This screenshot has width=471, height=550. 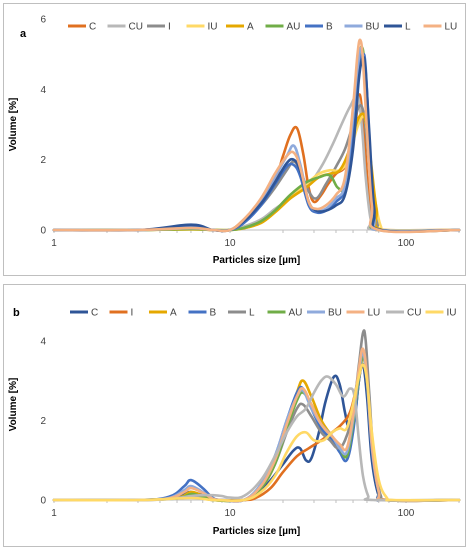 What do you see at coordinates (43, 20) in the screenshot?
I see `y-tick-label: 6` at bounding box center [43, 20].